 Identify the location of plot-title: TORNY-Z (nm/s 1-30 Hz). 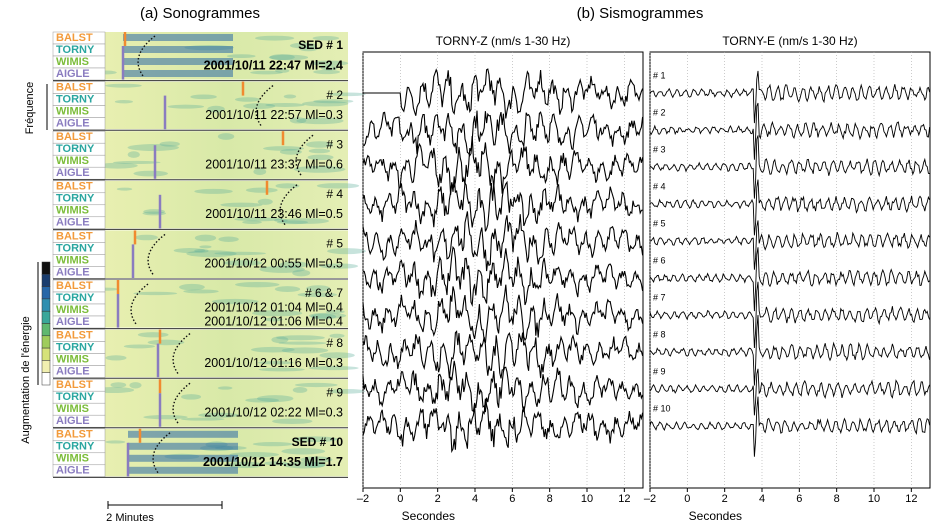
(503, 41).